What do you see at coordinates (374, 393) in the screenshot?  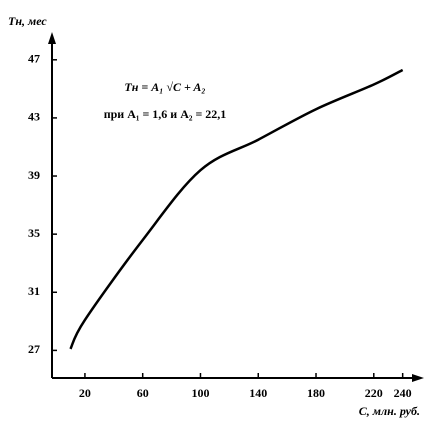 I see `x-tick-label: 220` at bounding box center [374, 393].